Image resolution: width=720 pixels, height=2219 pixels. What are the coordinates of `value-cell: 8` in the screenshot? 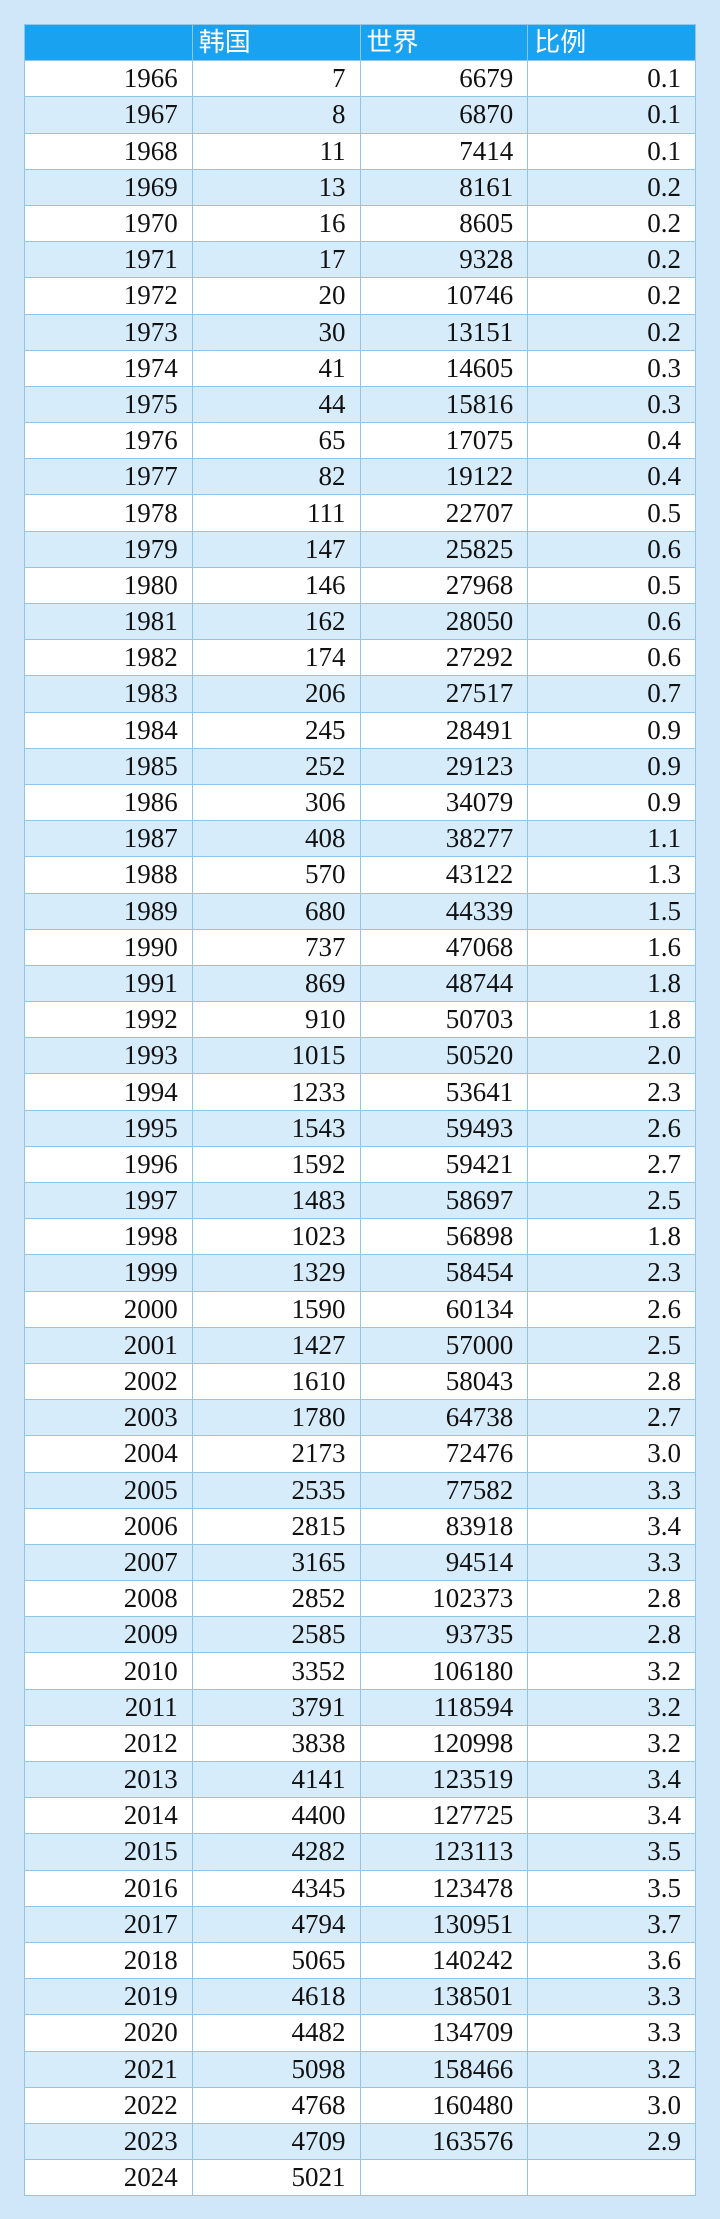 It's located at (276, 115).